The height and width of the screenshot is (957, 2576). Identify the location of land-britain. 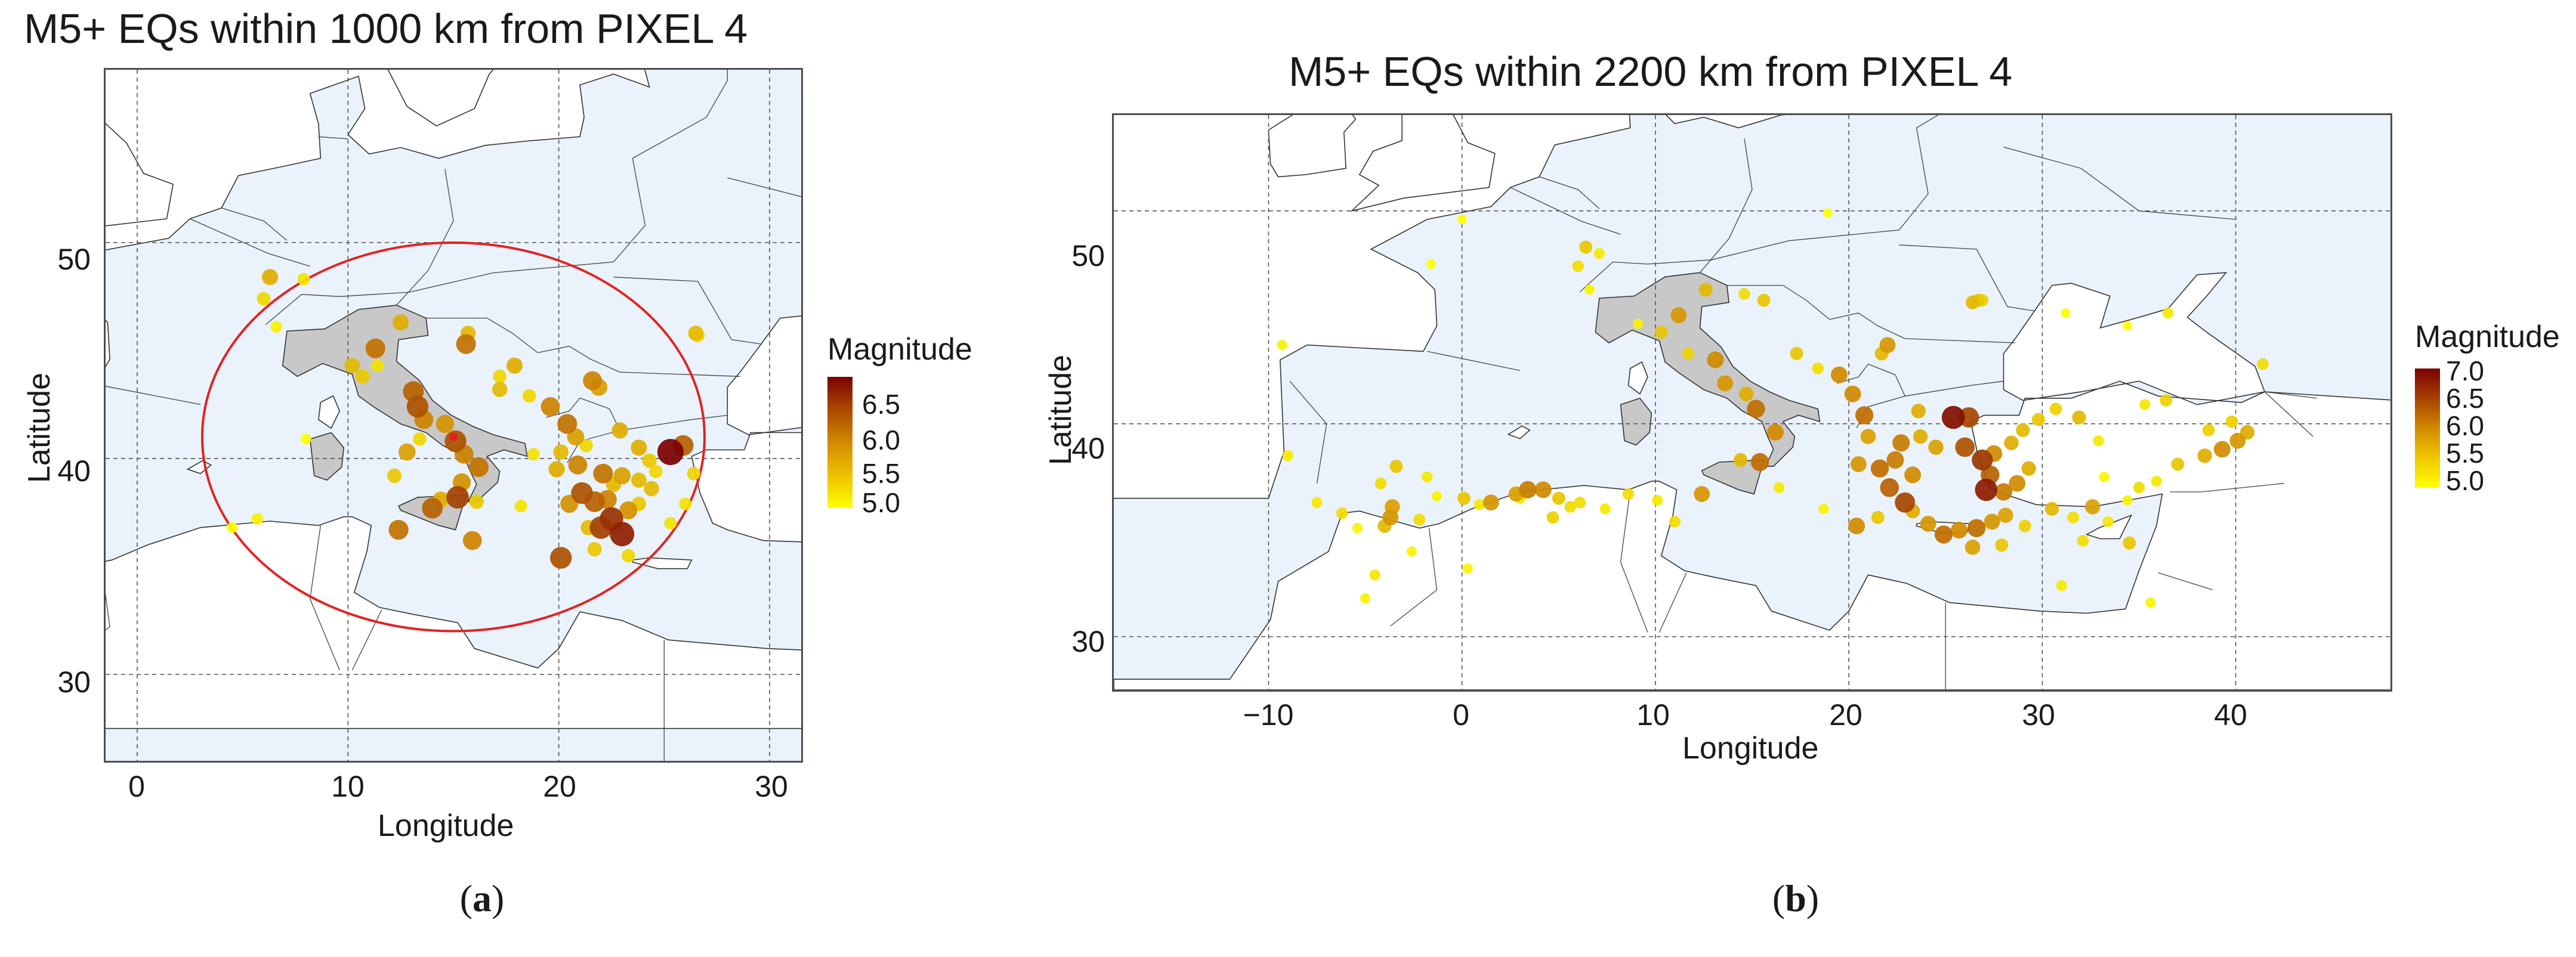
(1423, 163).